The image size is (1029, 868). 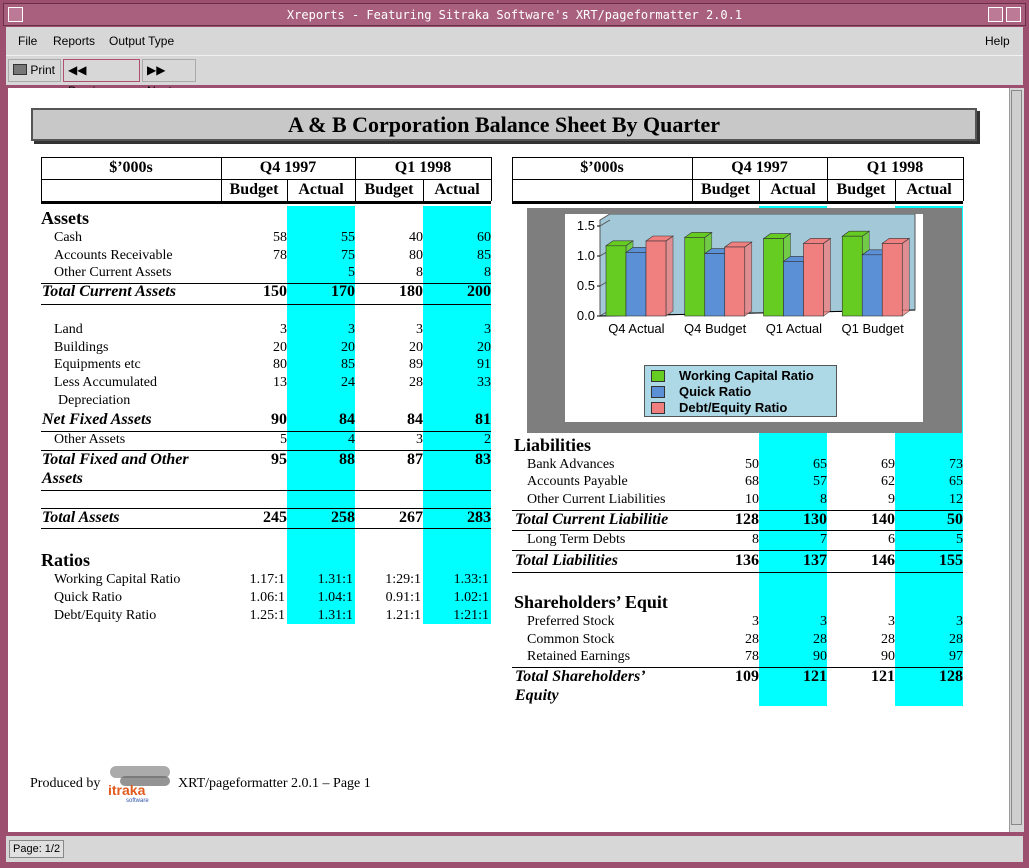 I want to click on cell-value: 78, so click(x=752, y=656).